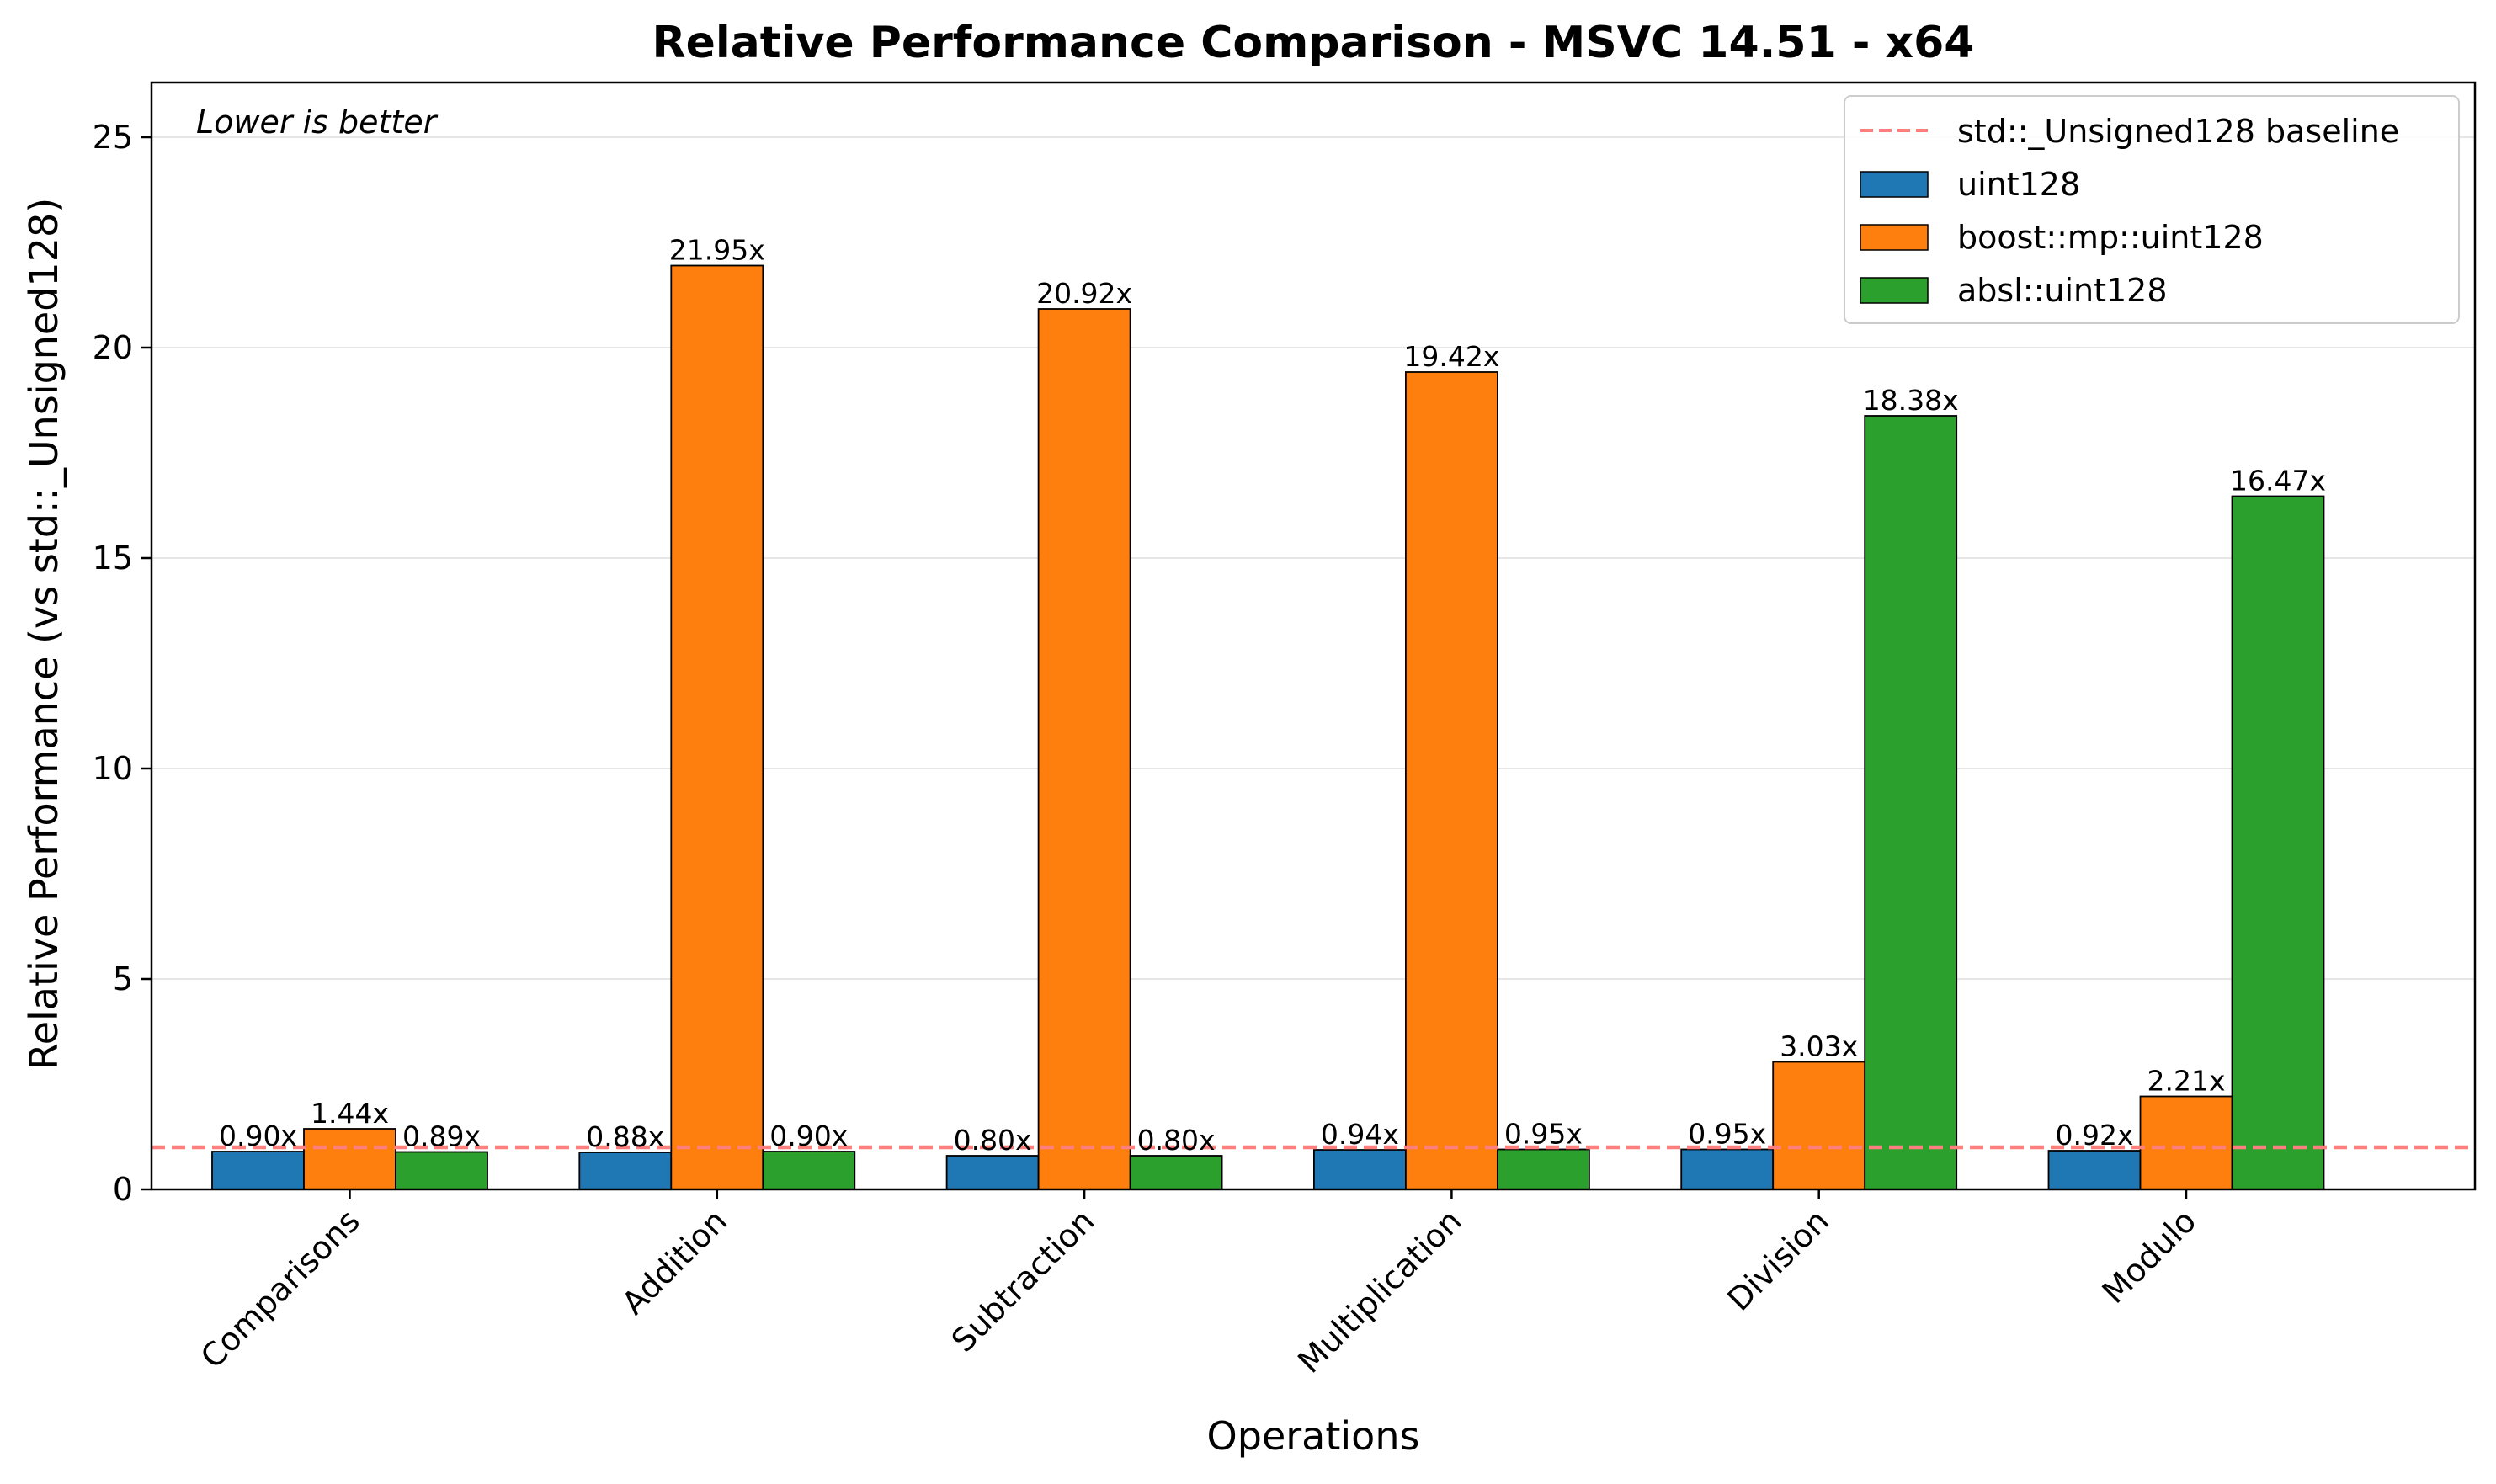  I want to click on legend-label-baseline: std::_Unsigned128 baseline, so click(2178, 131).